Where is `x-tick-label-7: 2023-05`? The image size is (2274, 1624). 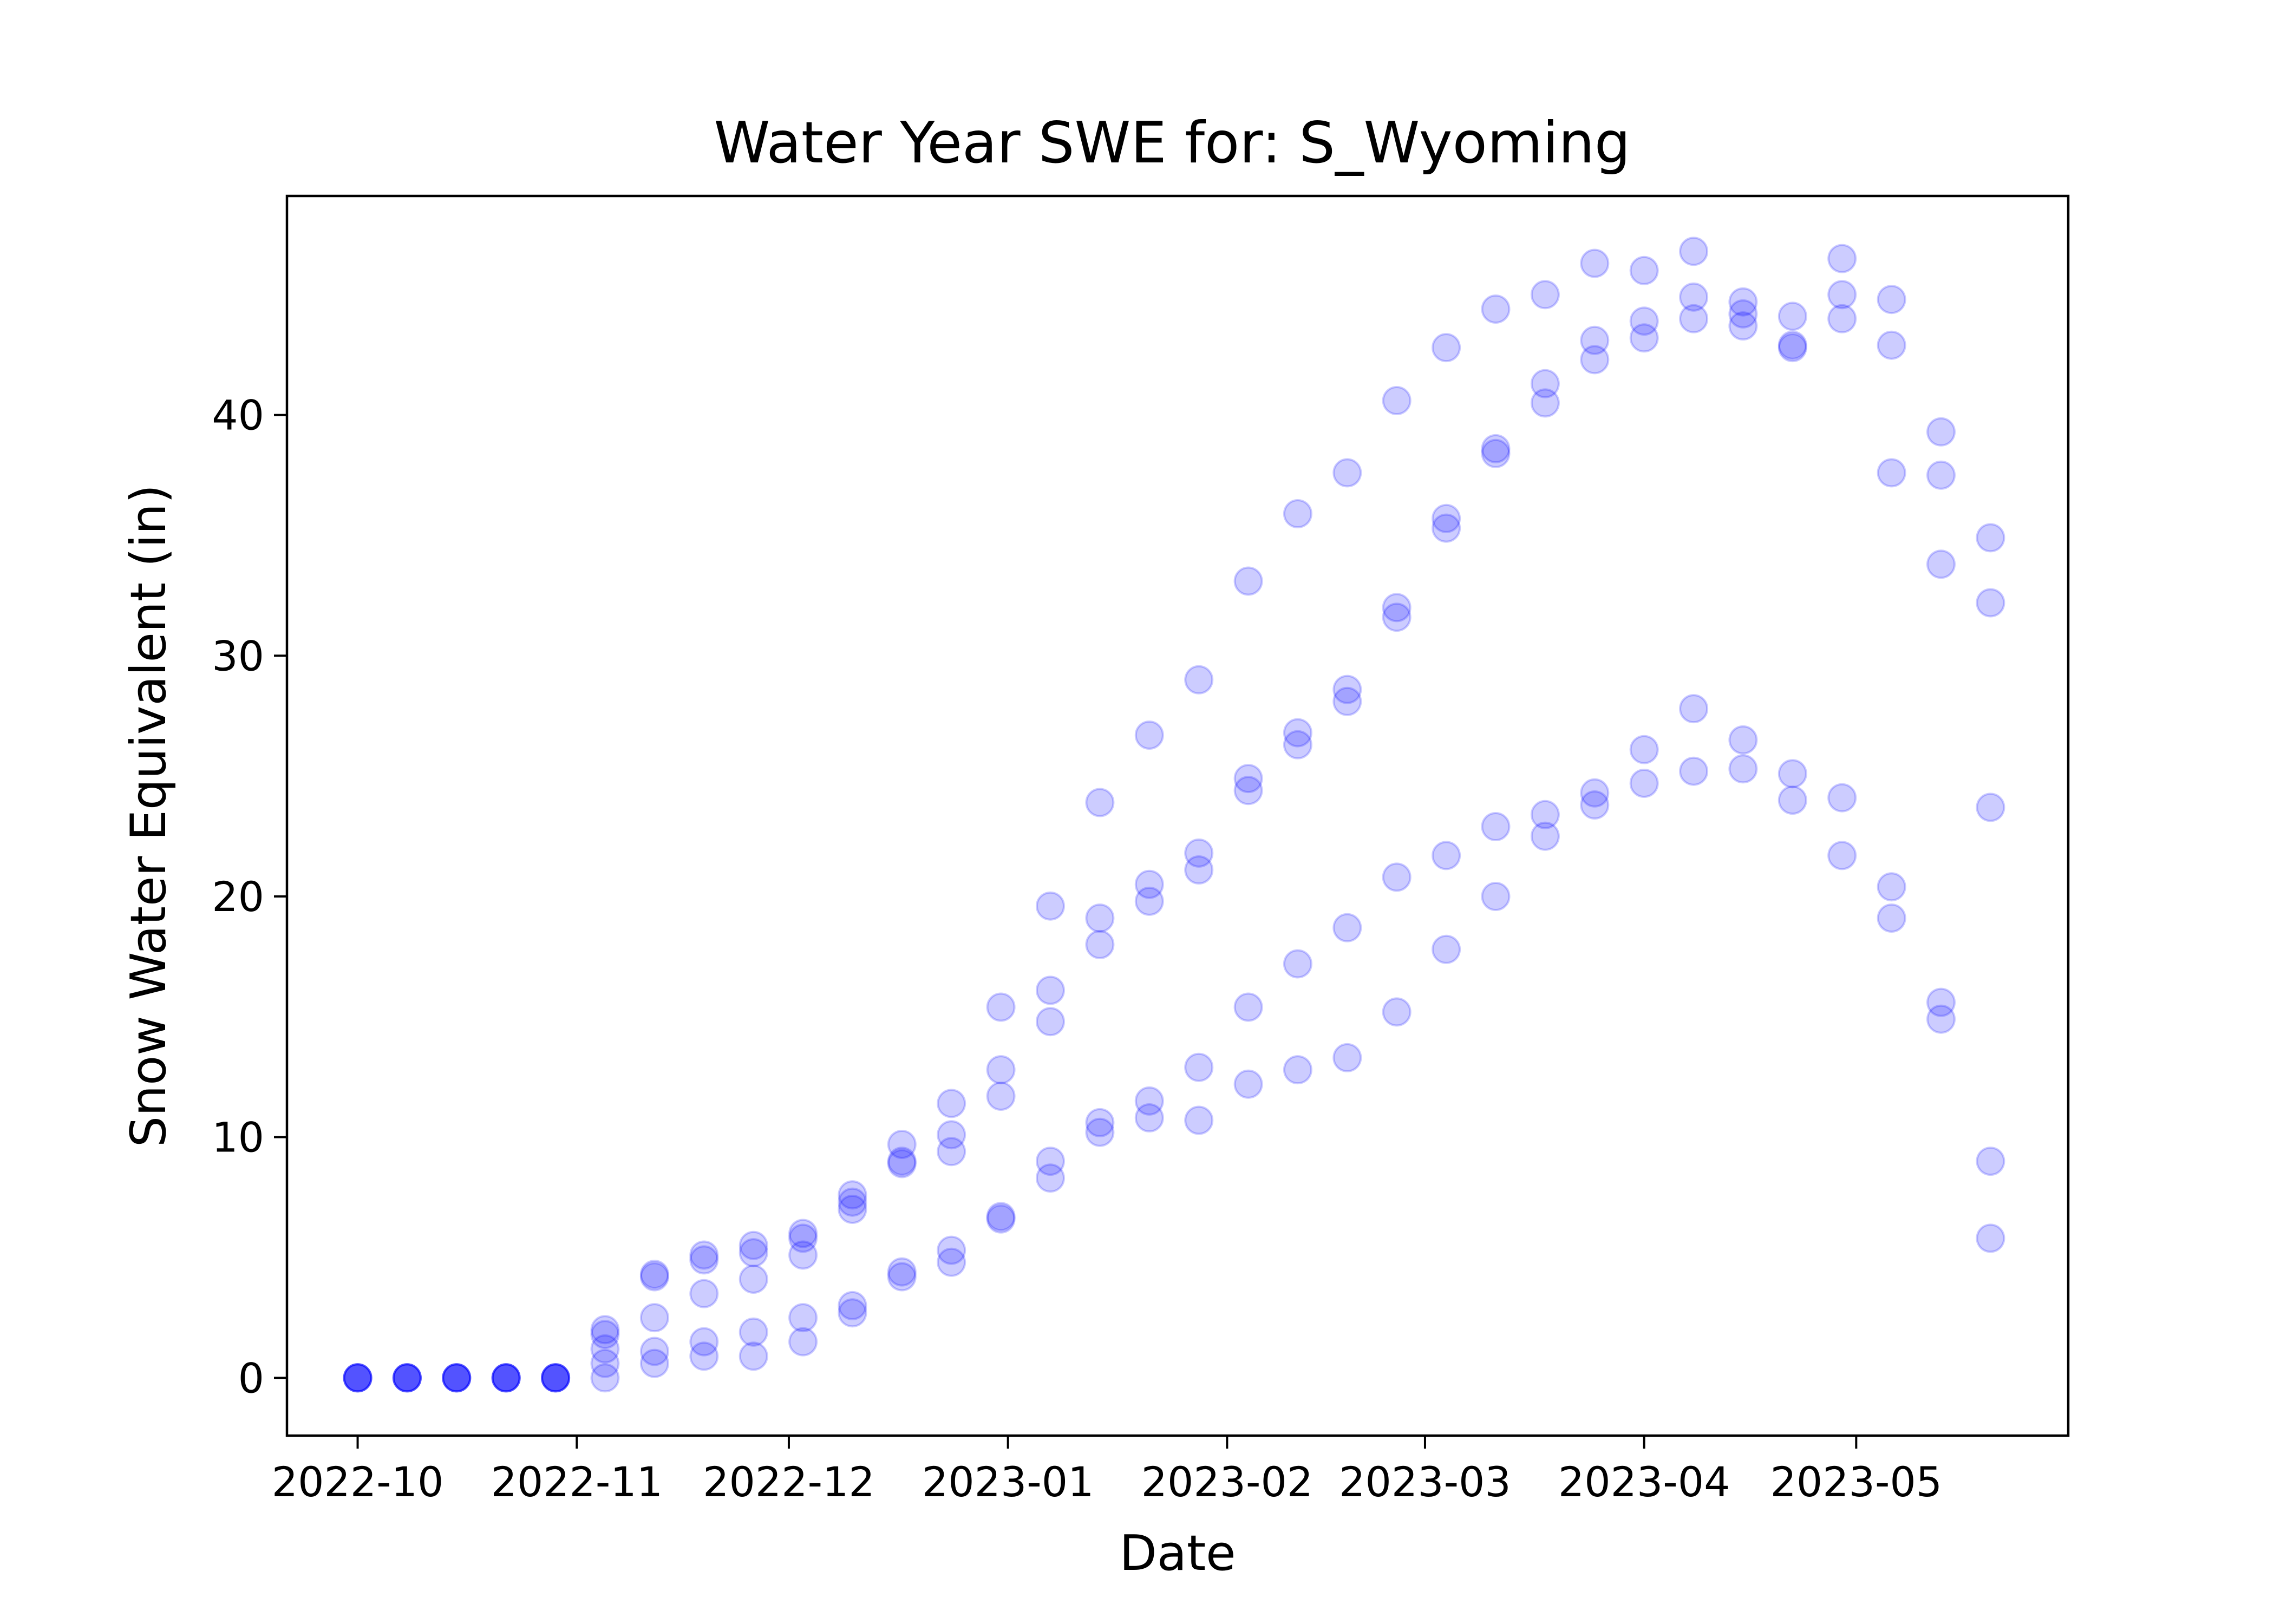
x-tick-label-7: 2023-05 is located at coordinates (1857, 1482).